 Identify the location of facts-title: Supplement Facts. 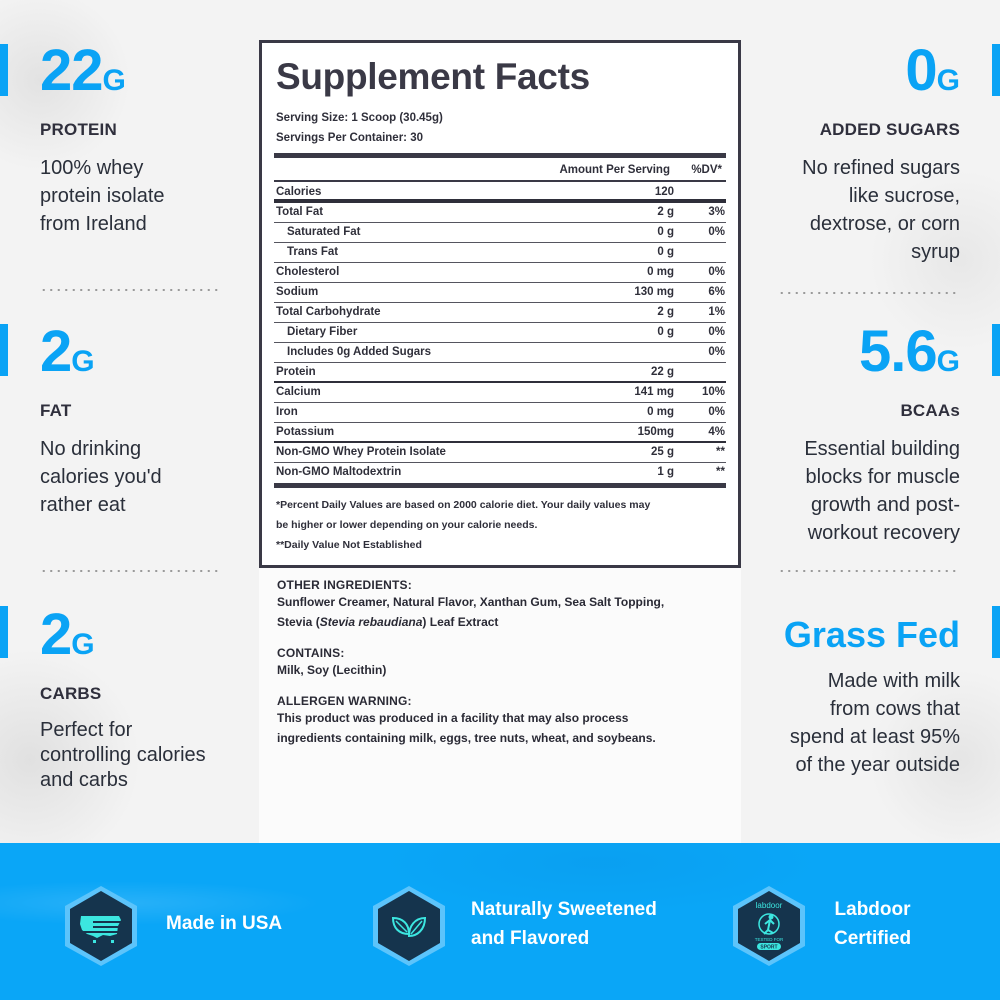
(433, 76).